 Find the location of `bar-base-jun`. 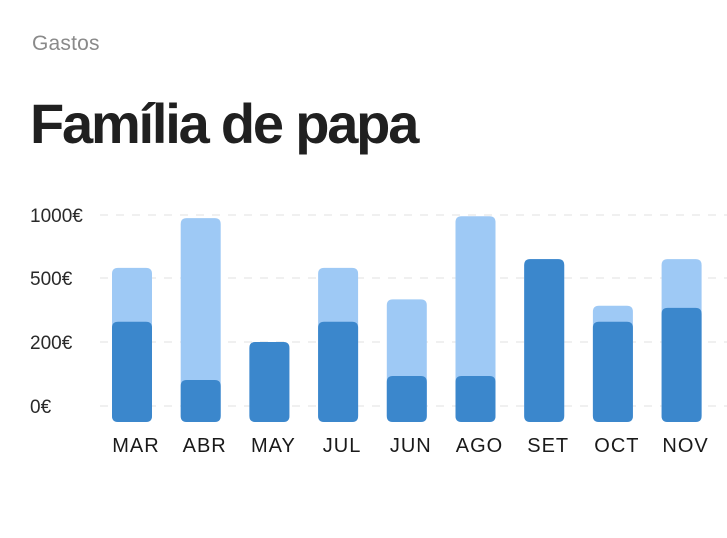

bar-base-jun is located at coordinates (406, 399).